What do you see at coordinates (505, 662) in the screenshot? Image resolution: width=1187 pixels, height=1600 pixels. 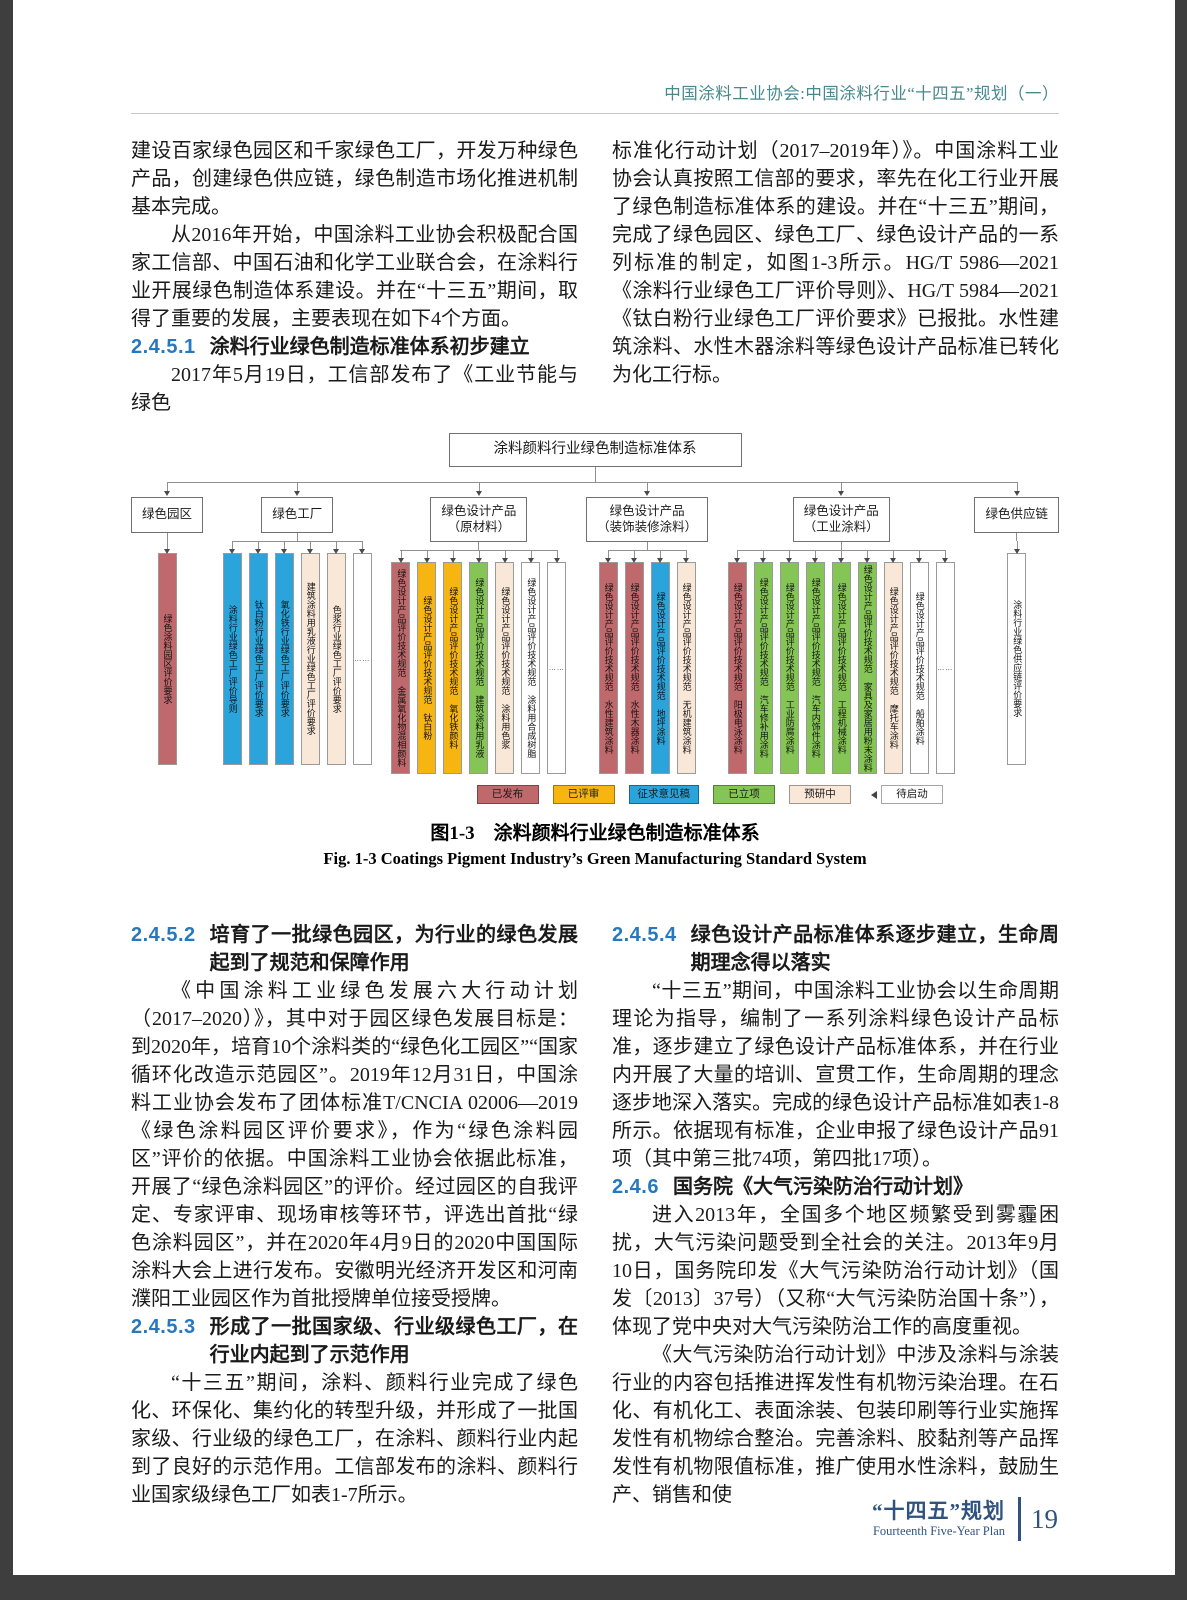 I see `bar-wrap: 绿色设计产品评价技术规范 涂料用色浆` at bounding box center [505, 662].